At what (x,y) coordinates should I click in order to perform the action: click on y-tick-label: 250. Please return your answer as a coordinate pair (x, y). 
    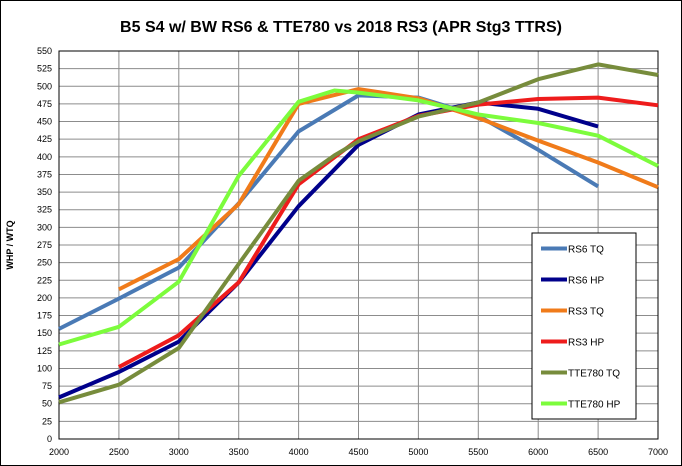
    Looking at the image, I should click on (44, 263).